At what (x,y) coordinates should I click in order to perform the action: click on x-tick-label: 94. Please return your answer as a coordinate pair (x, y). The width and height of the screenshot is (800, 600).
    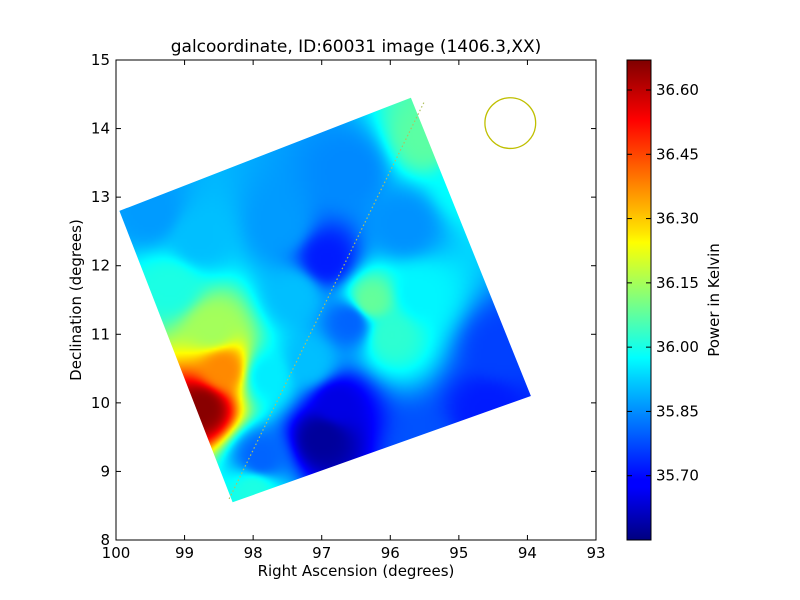
    Looking at the image, I should click on (527, 553).